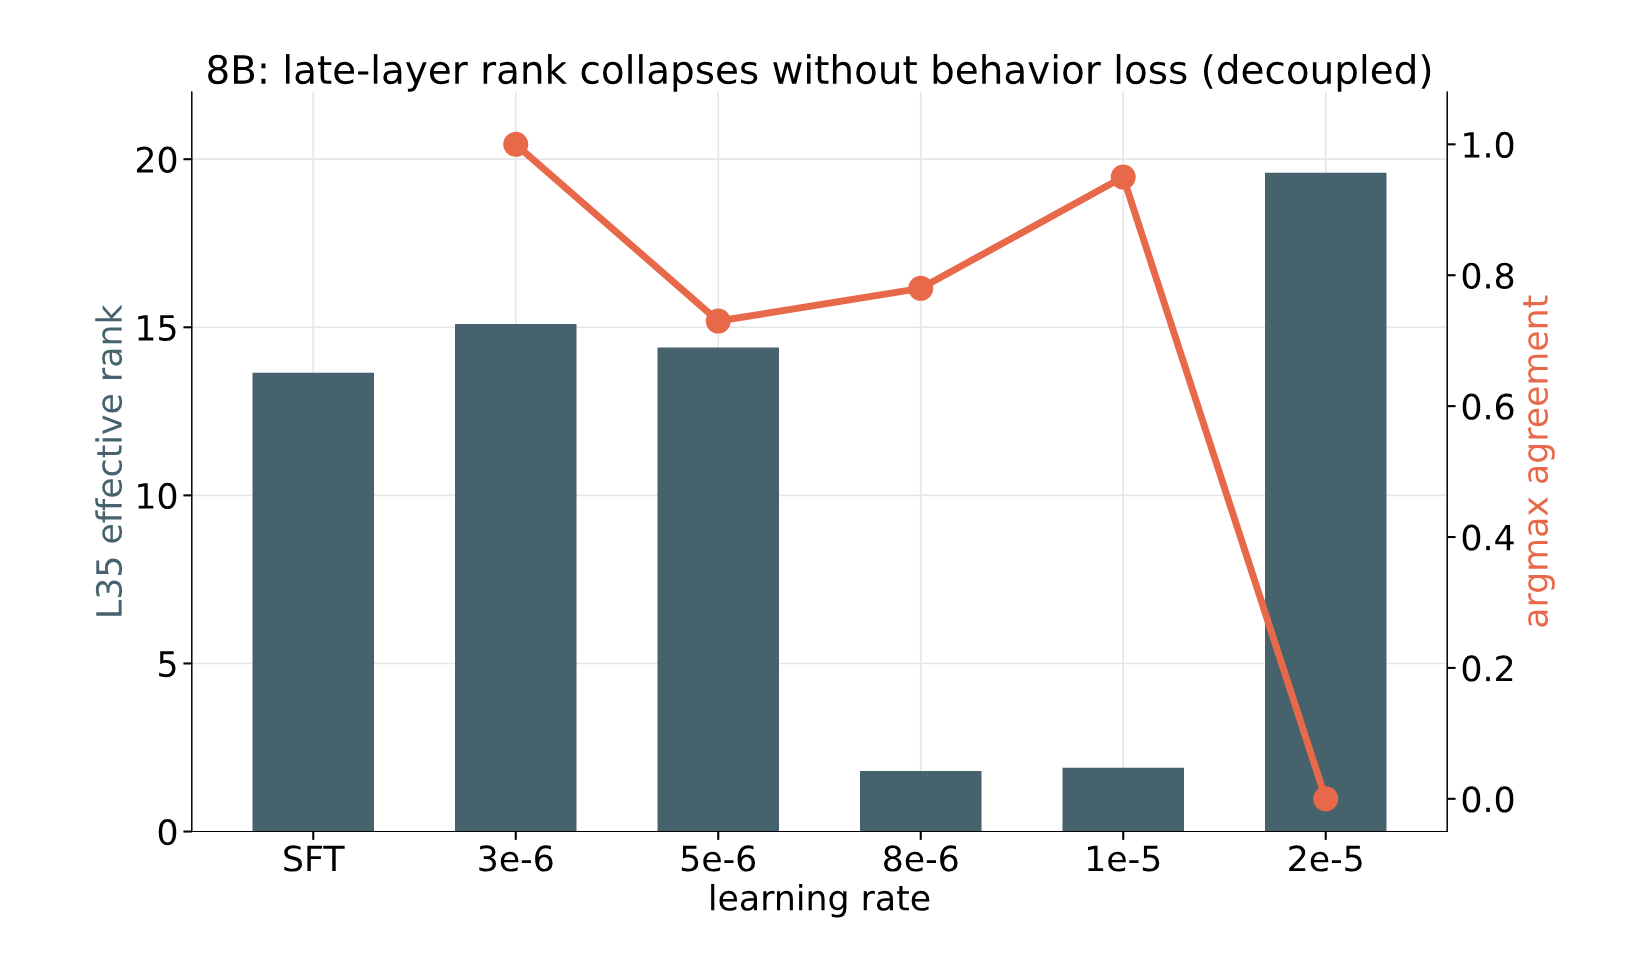  What do you see at coordinates (921, 858) in the screenshot?
I see `x-tick-label: 8e-6` at bounding box center [921, 858].